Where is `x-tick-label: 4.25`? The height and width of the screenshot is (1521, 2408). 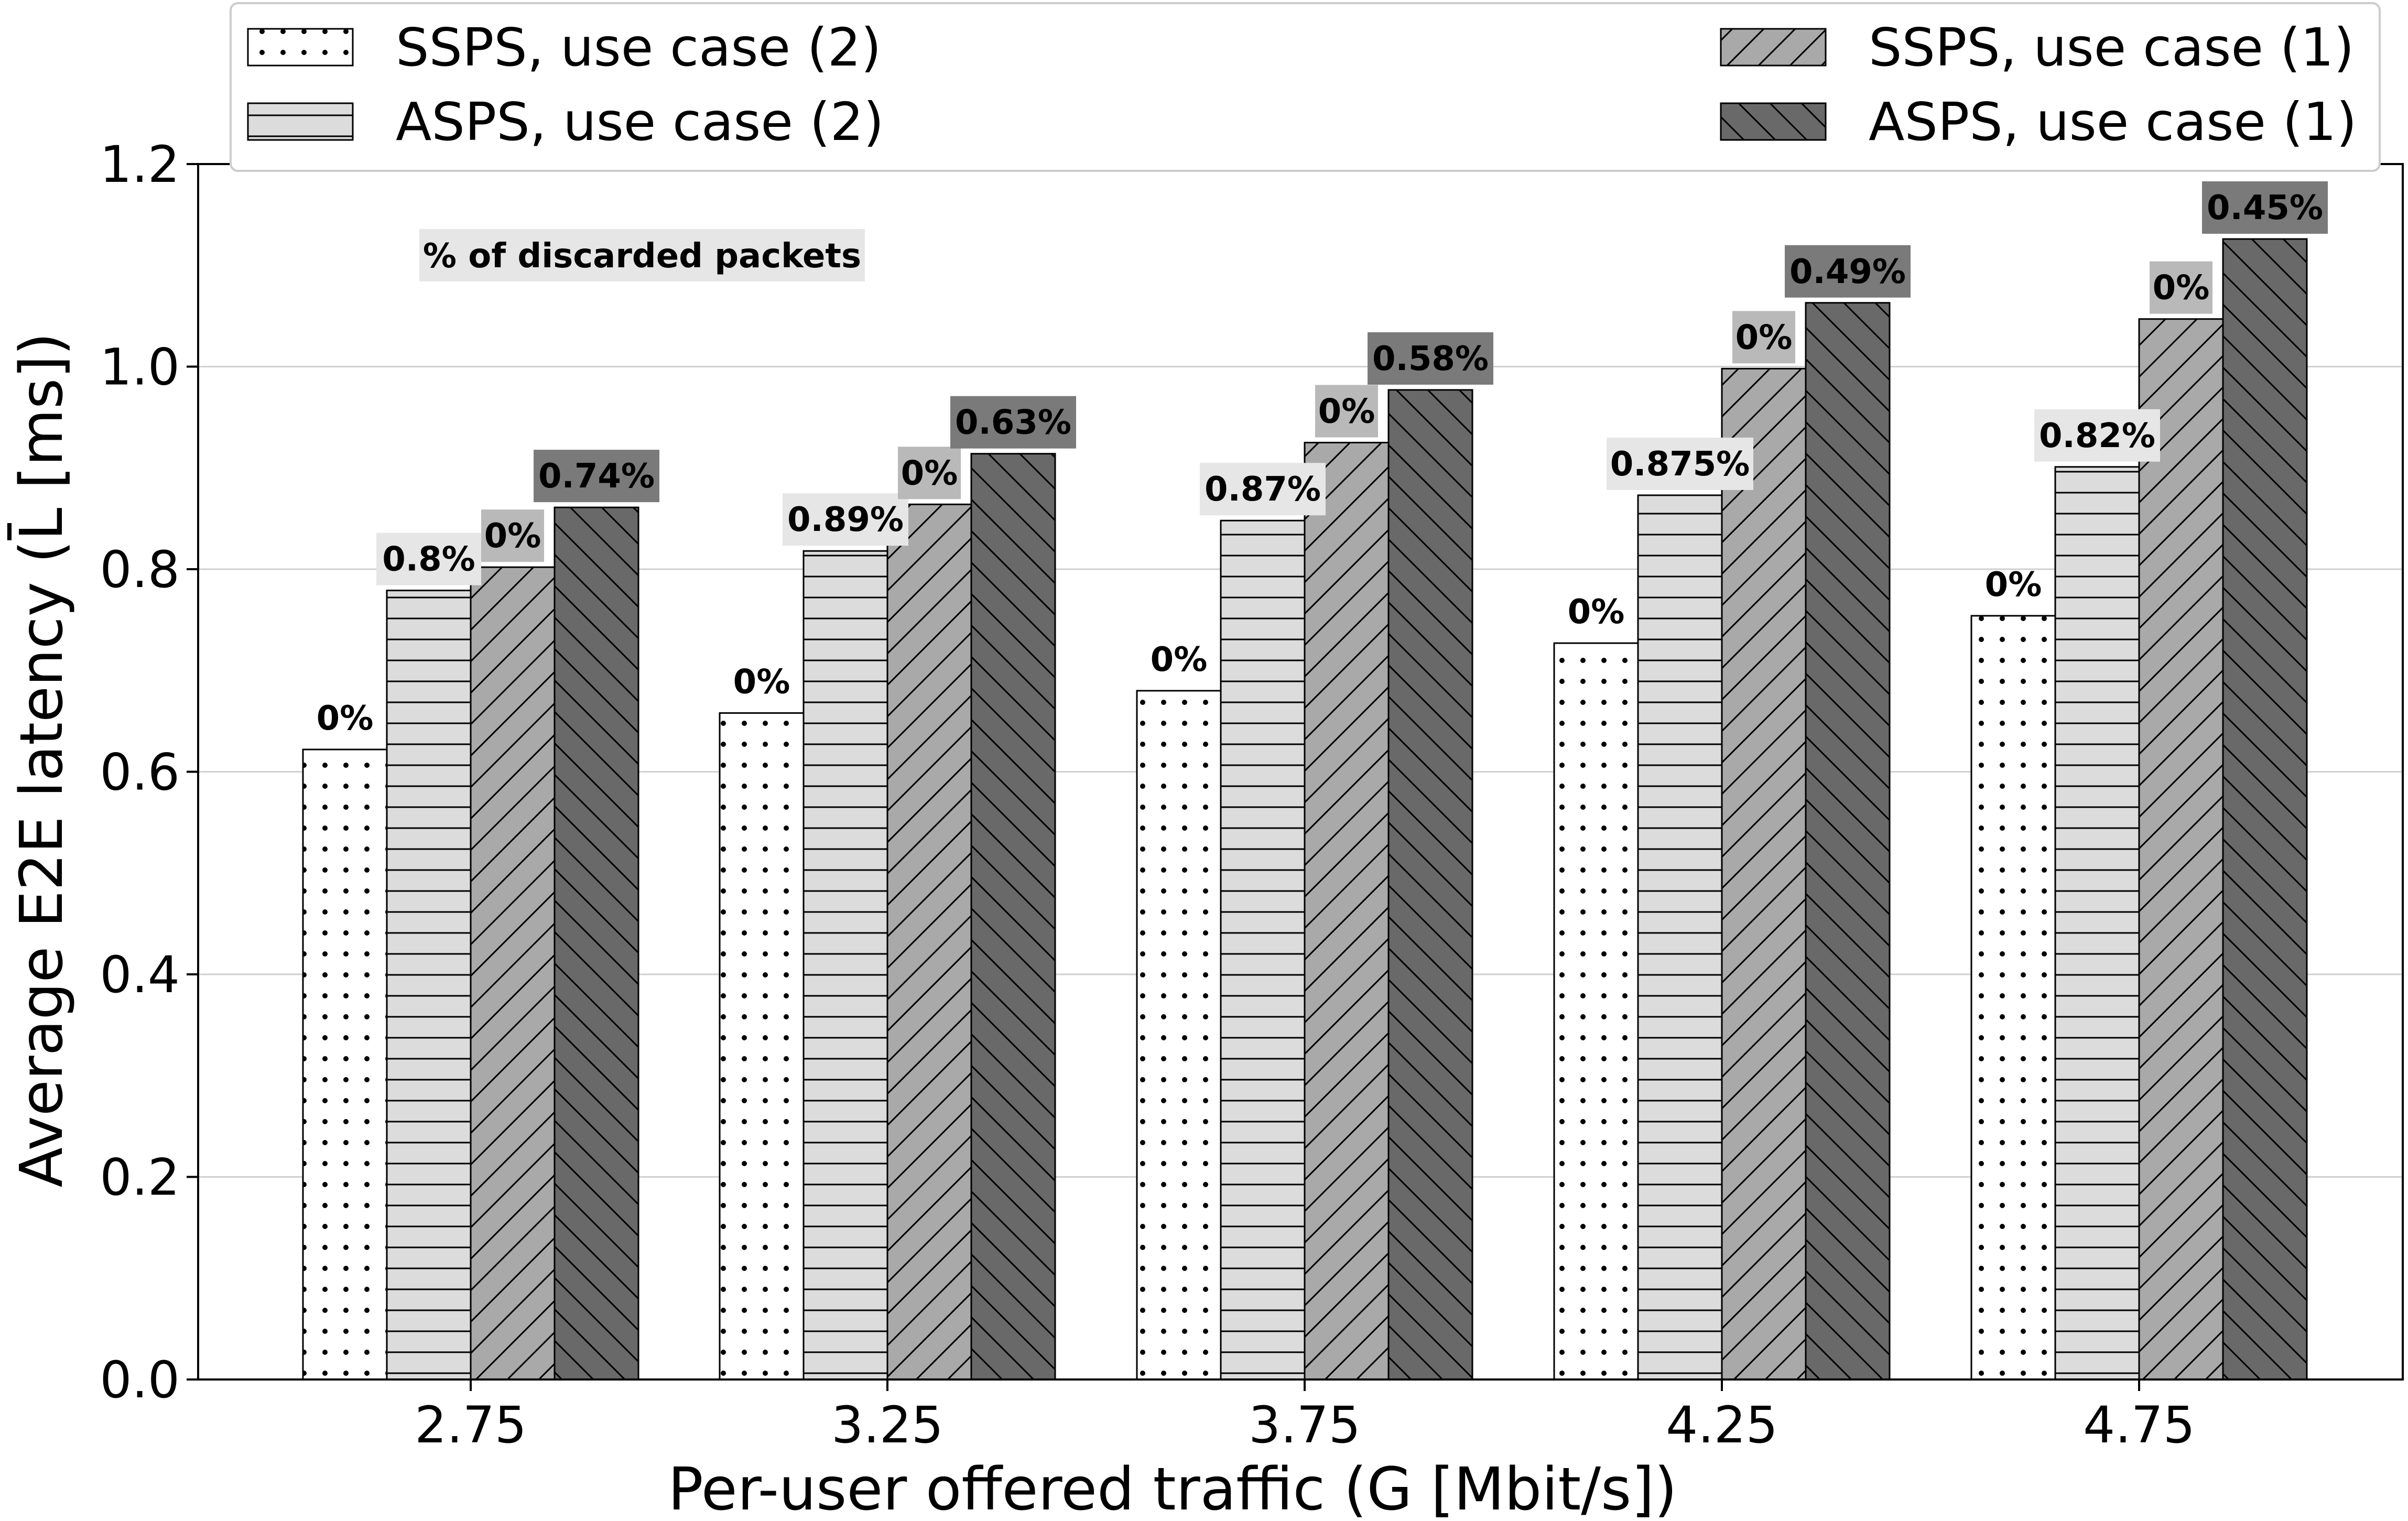
x-tick-label: 4.25 is located at coordinates (1722, 1425).